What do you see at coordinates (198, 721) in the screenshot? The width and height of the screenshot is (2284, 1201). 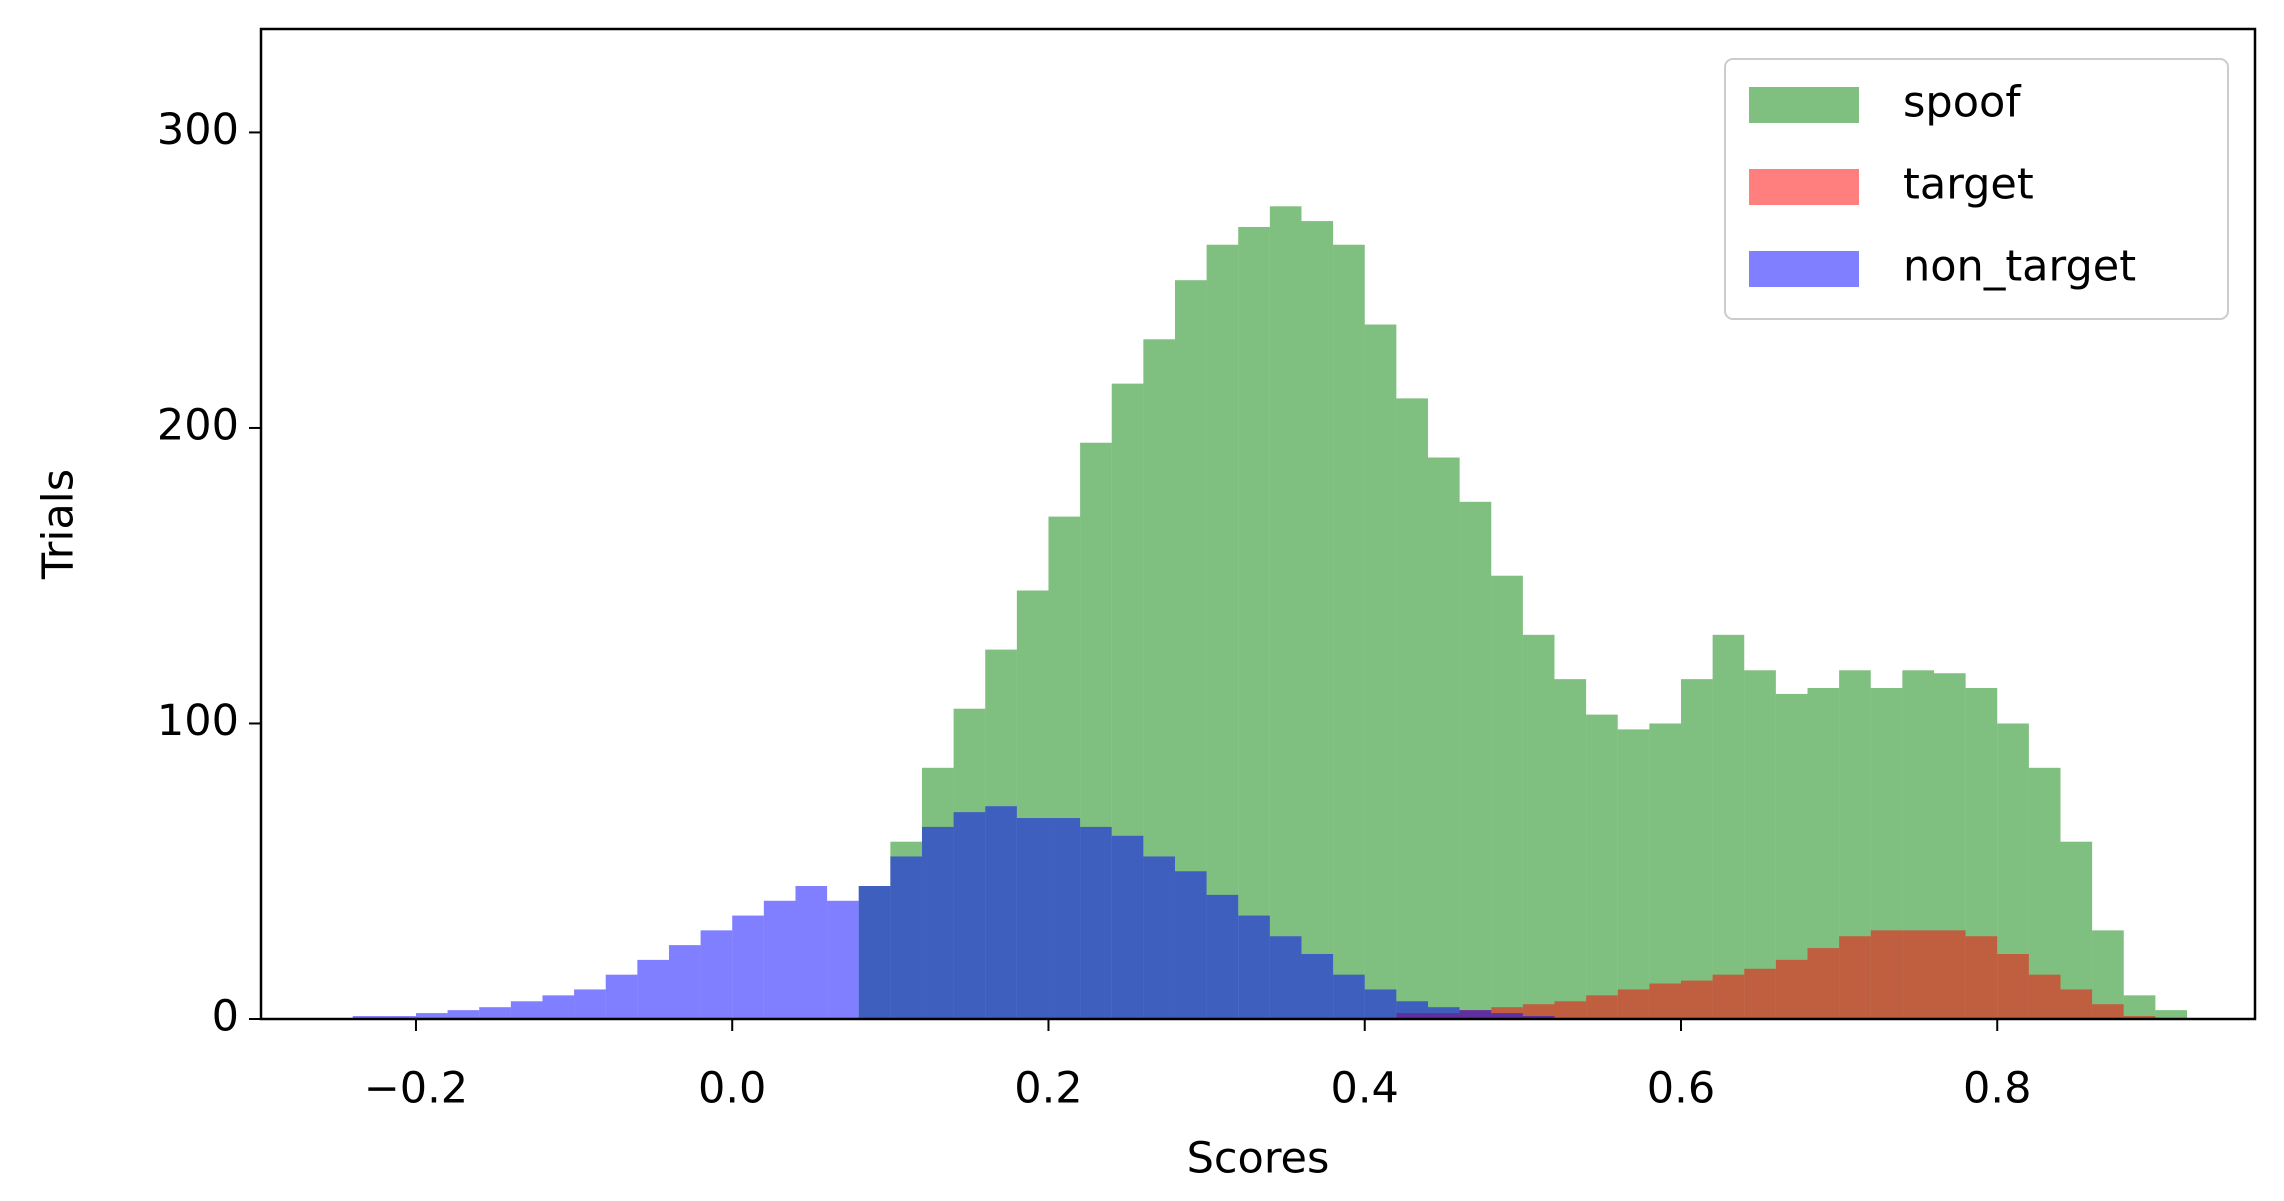 I see `y-tick-label: 100` at bounding box center [198, 721].